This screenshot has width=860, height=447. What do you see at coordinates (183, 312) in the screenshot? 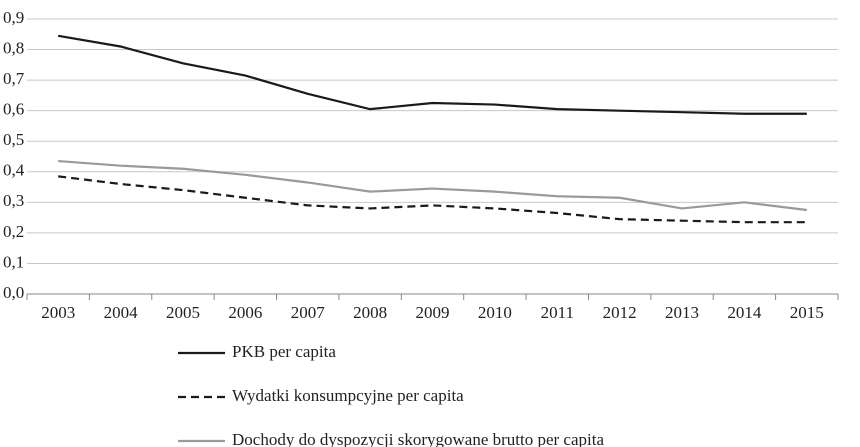
I see `x-tick-label: 2005` at bounding box center [183, 312].